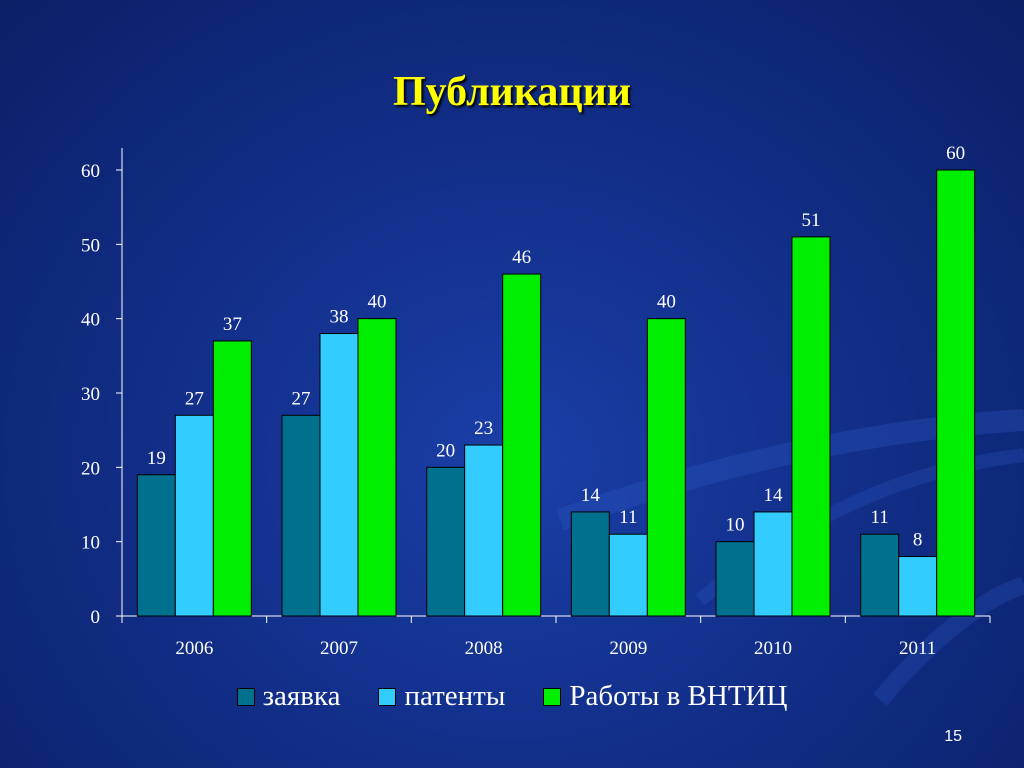 The width and height of the screenshot is (1024, 768). What do you see at coordinates (194, 648) in the screenshot?
I see `x-tick-label: 2006` at bounding box center [194, 648].